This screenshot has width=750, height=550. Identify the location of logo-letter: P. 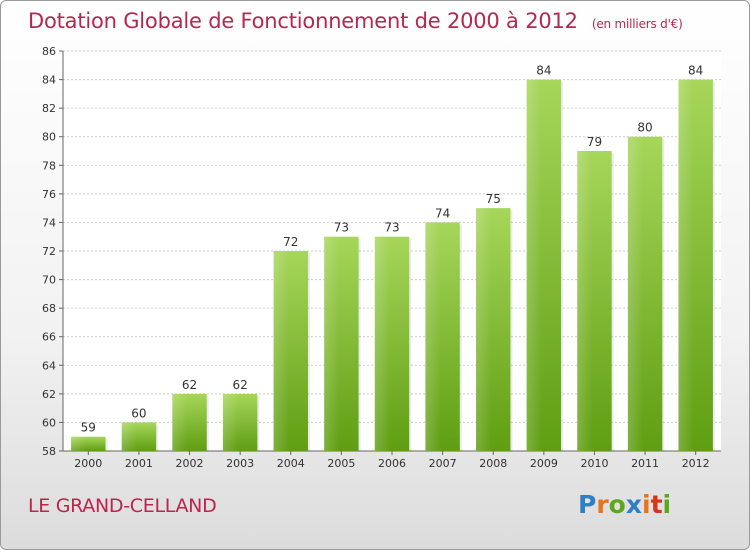
(587, 504).